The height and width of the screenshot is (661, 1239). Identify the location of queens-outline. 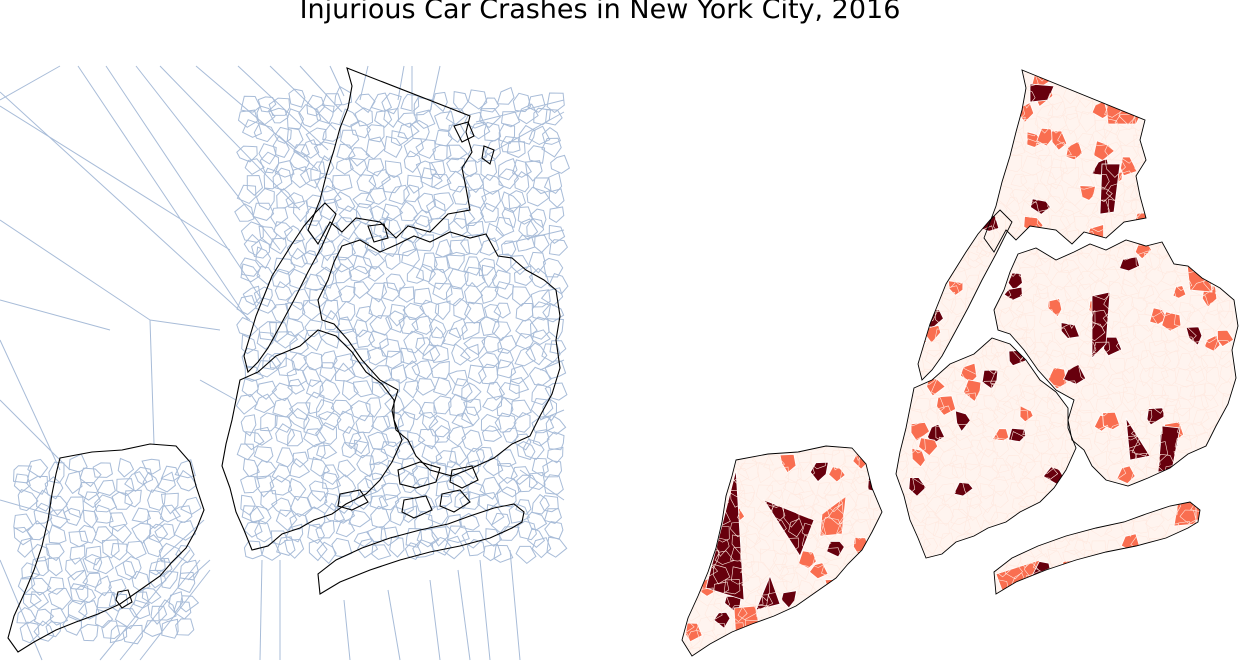
(439, 354).